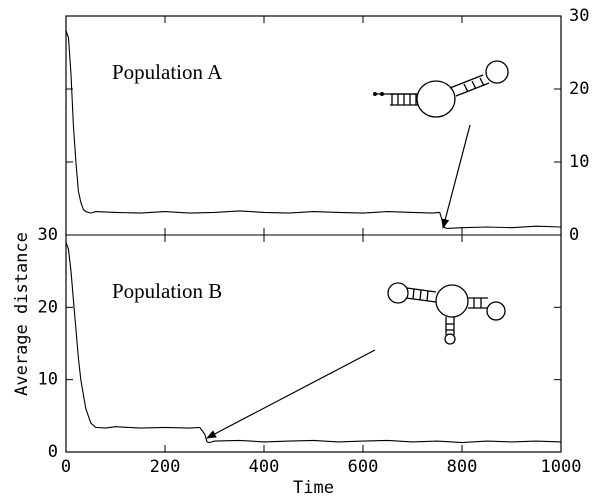 The width and height of the screenshot is (592, 498). I want to click on x-tick-label: 400, so click(264, 467).